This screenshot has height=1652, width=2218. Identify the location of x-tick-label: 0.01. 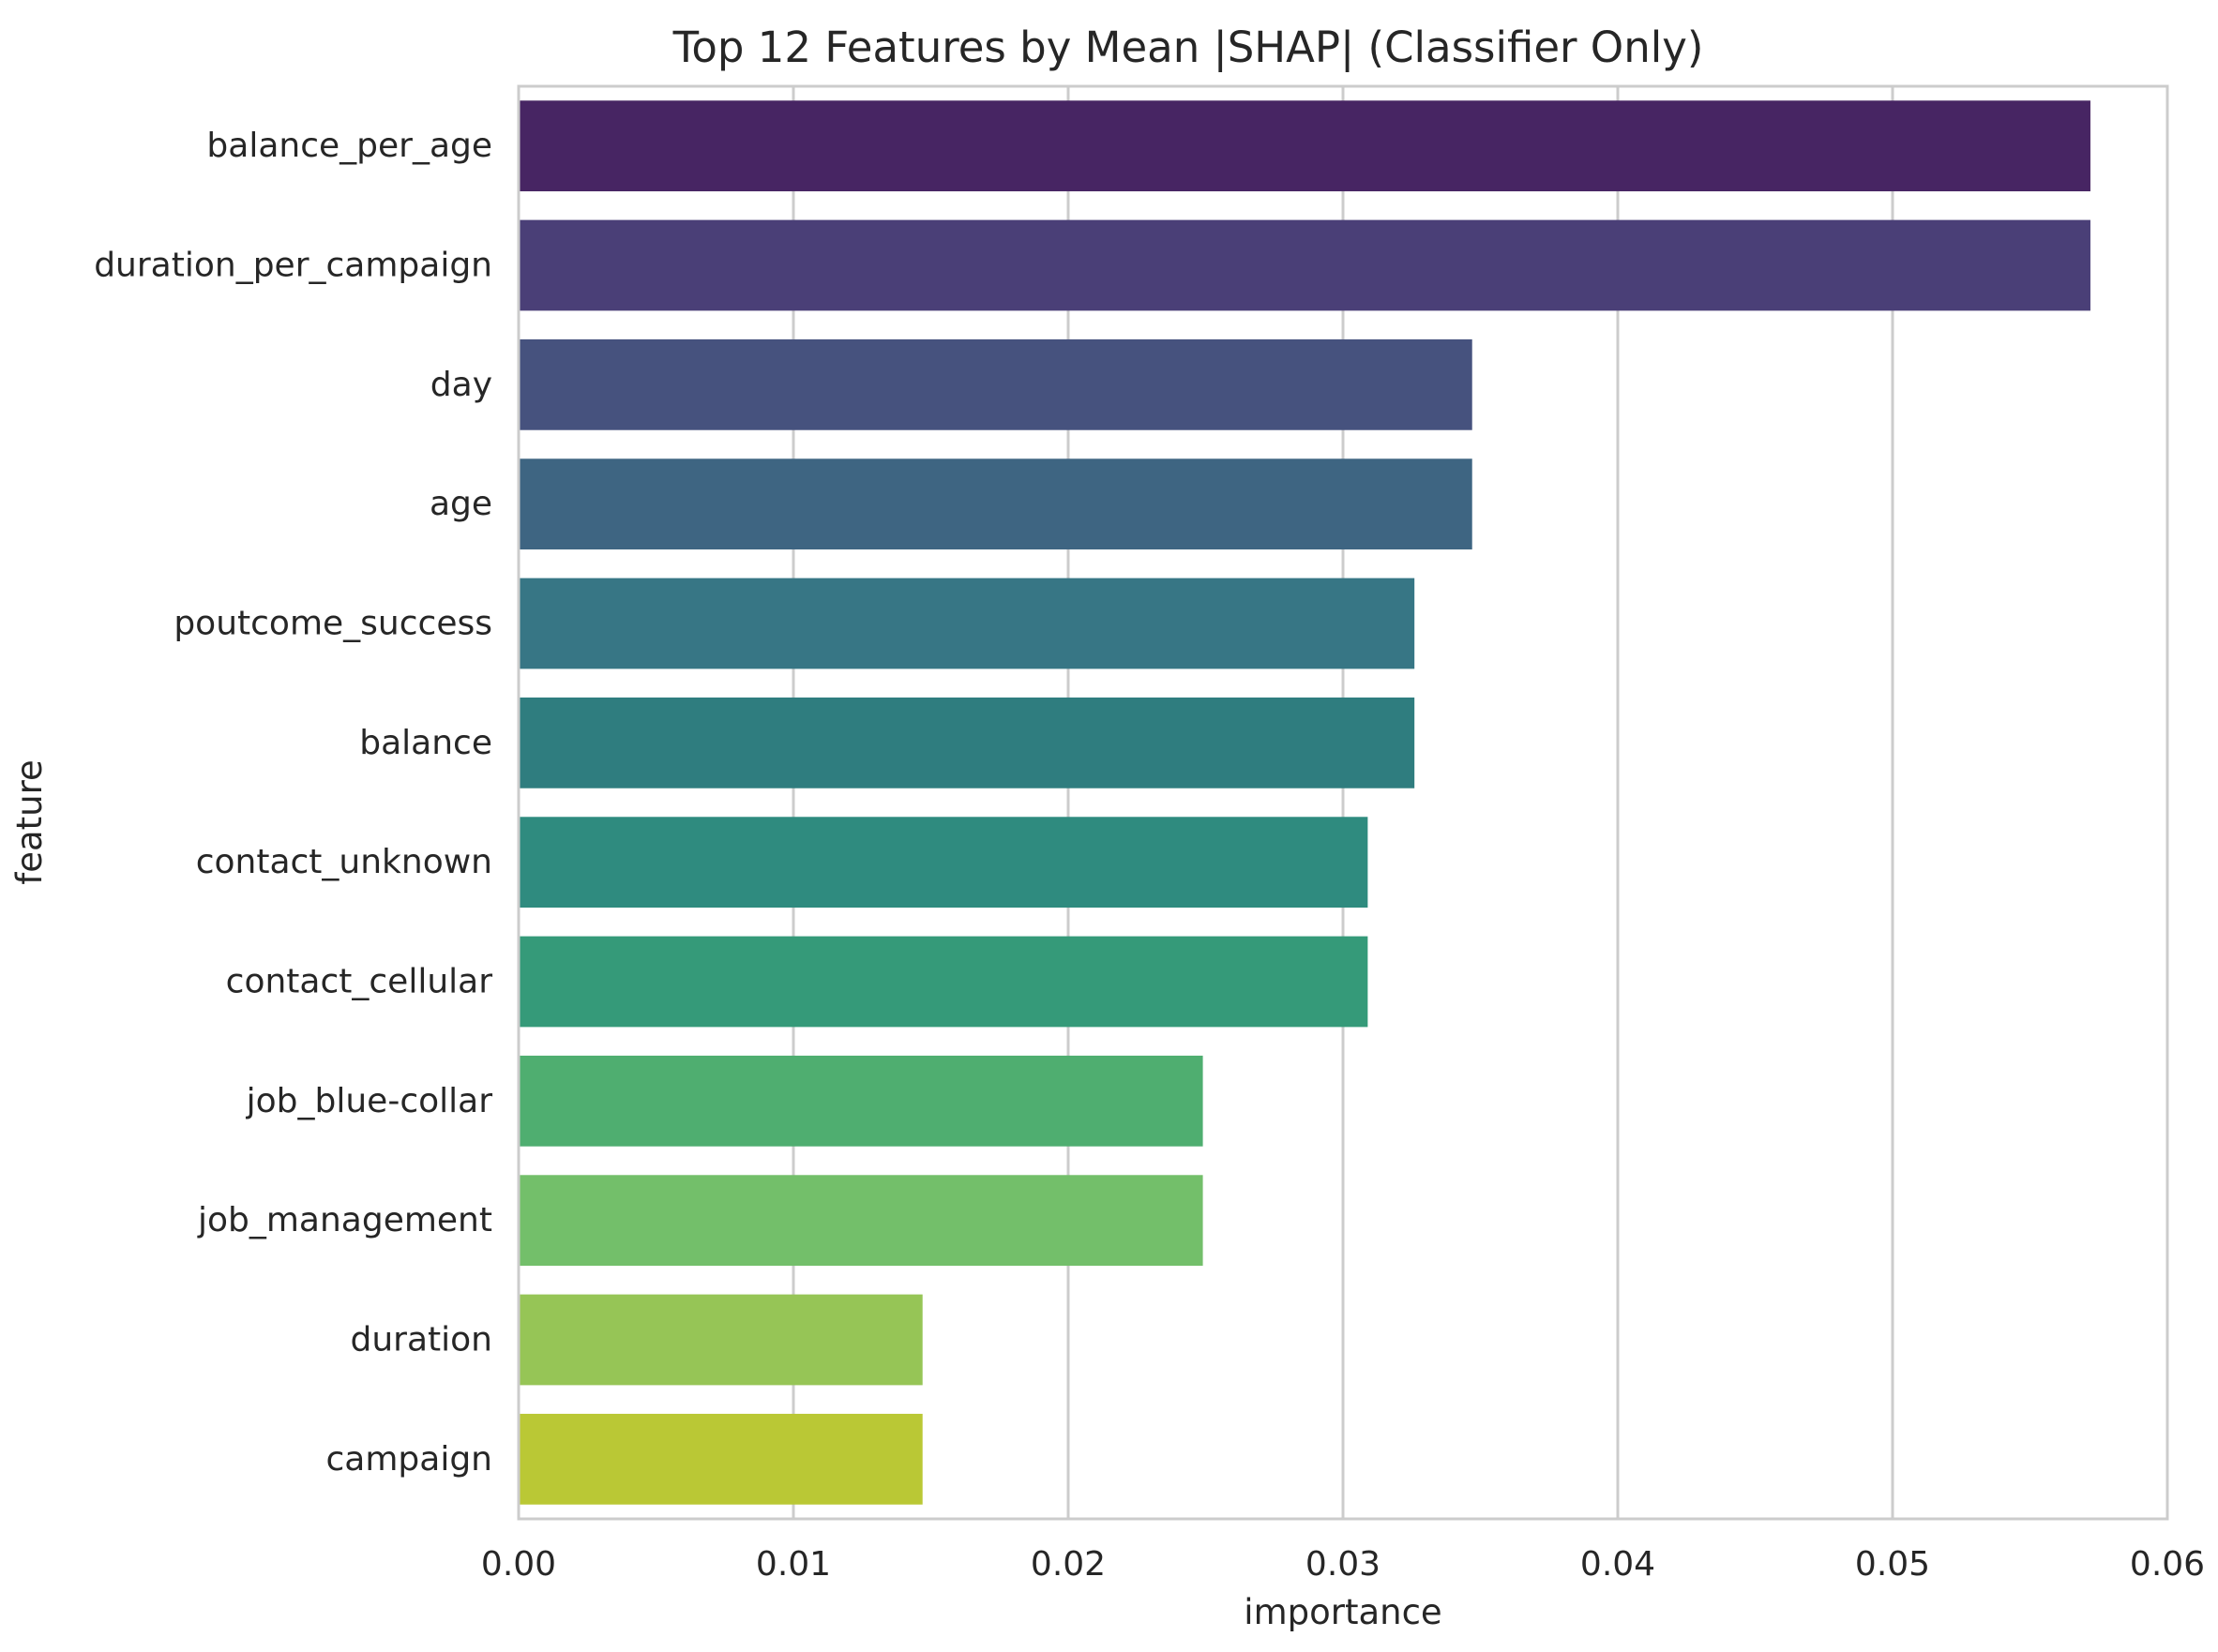
(793, 1564).